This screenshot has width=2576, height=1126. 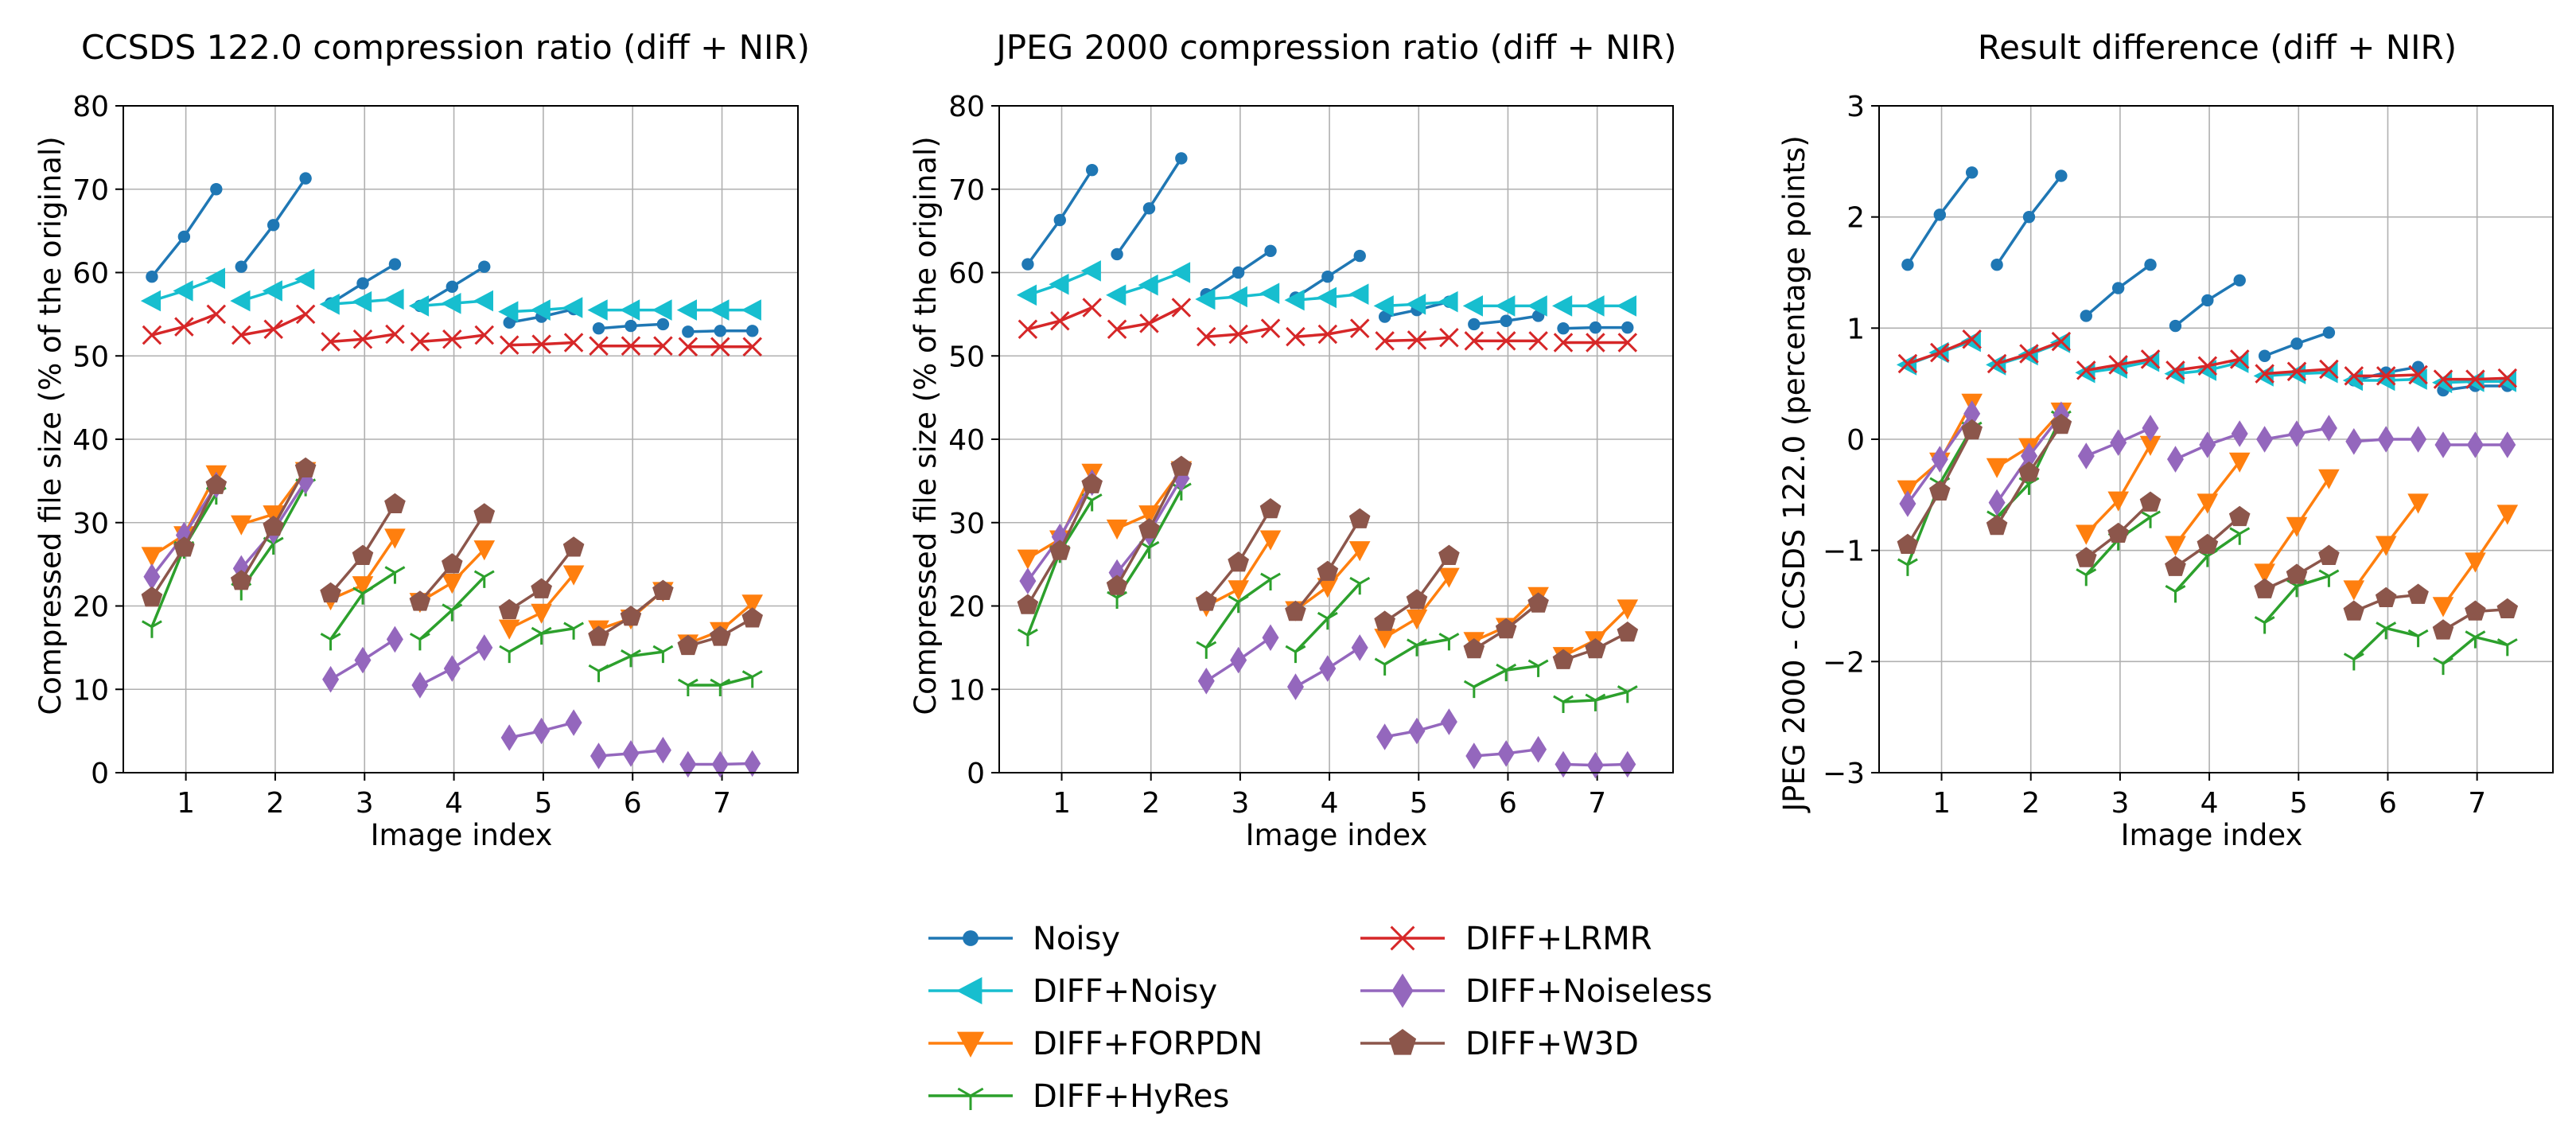 I want to click on legend-item-diff-lrmr: DIFF+LRMR, so click(x=1506, y=939).